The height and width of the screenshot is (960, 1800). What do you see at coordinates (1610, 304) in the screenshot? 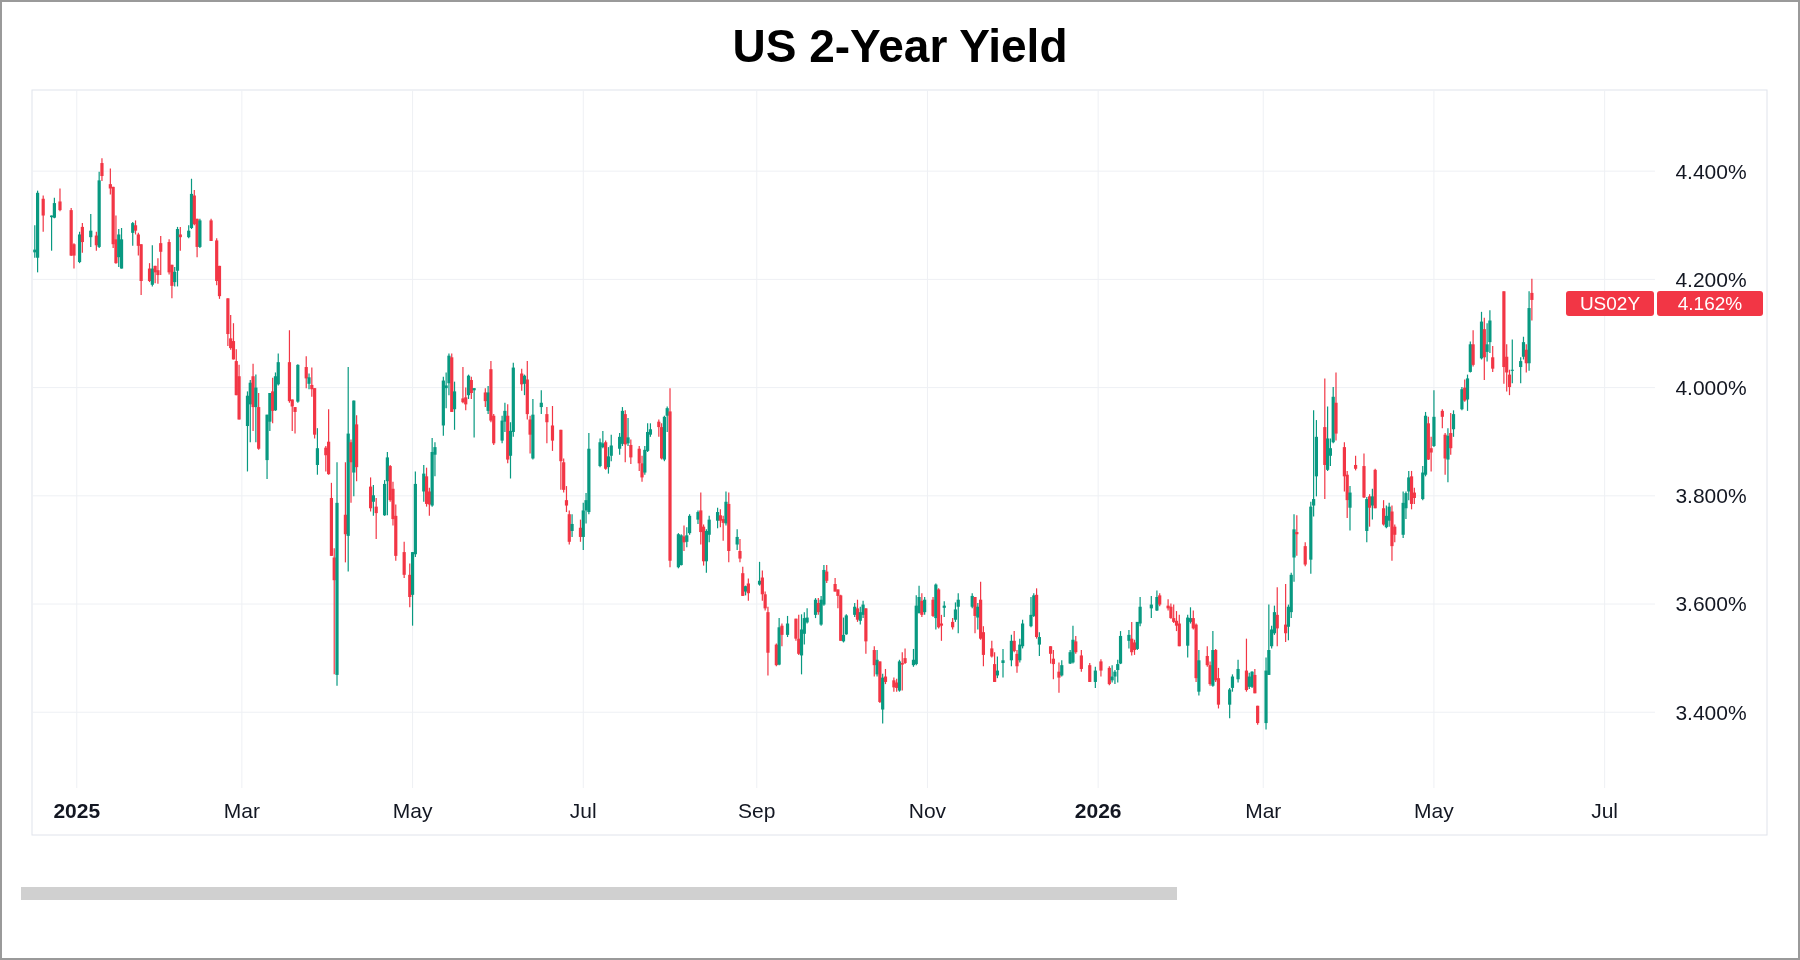
I see `annotation: US02Y` at bounding box center [1610, 304].